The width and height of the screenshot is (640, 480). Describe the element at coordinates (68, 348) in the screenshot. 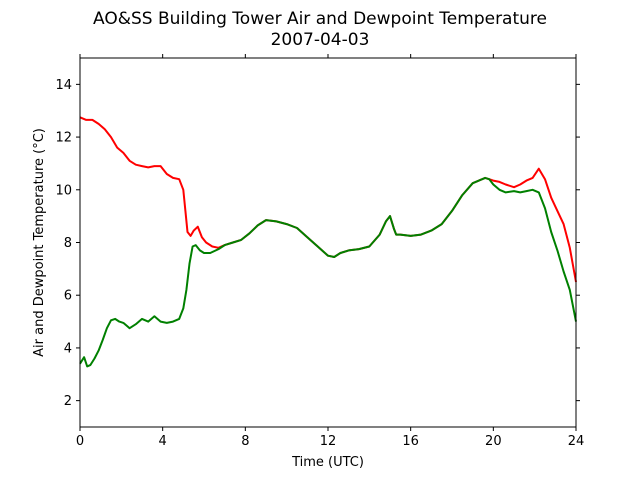

I see `y-tick-label: 4` at that location.